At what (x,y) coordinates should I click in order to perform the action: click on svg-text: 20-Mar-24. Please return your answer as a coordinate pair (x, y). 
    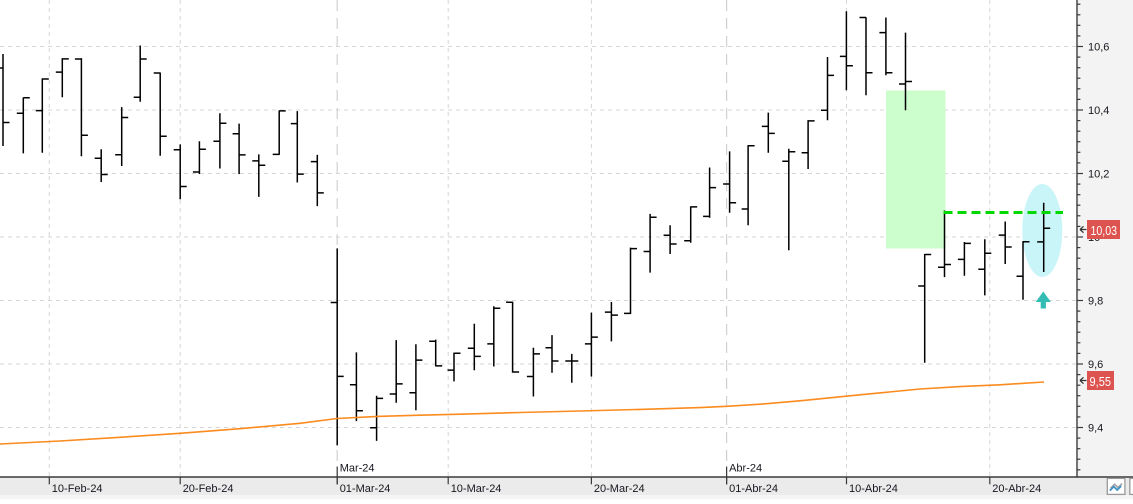
    Looking at the image, I should click on (619, 489).